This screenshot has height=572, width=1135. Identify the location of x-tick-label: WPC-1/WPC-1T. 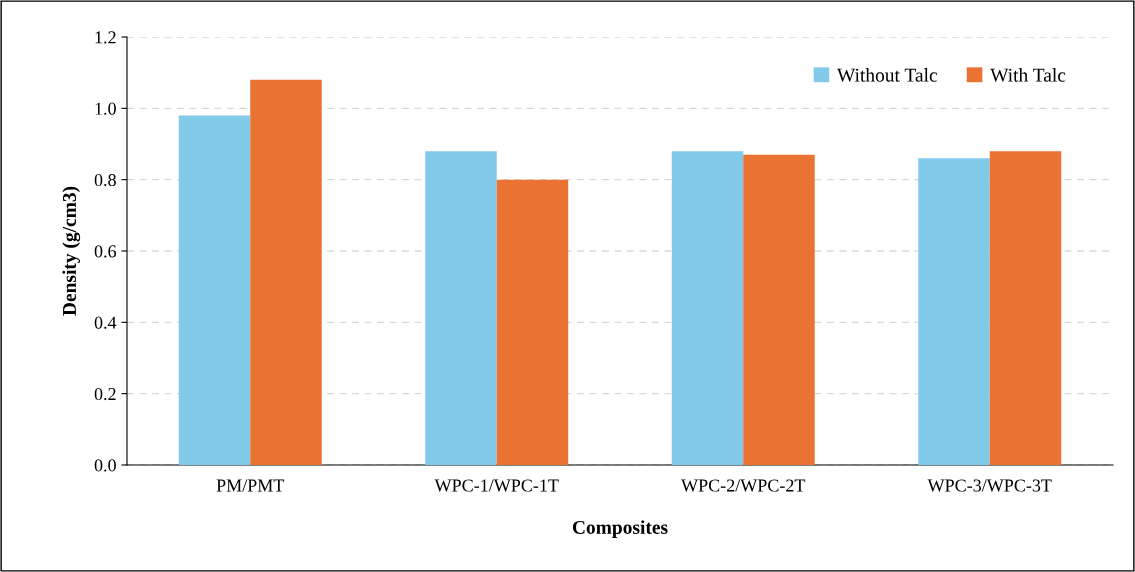
(496, 485).